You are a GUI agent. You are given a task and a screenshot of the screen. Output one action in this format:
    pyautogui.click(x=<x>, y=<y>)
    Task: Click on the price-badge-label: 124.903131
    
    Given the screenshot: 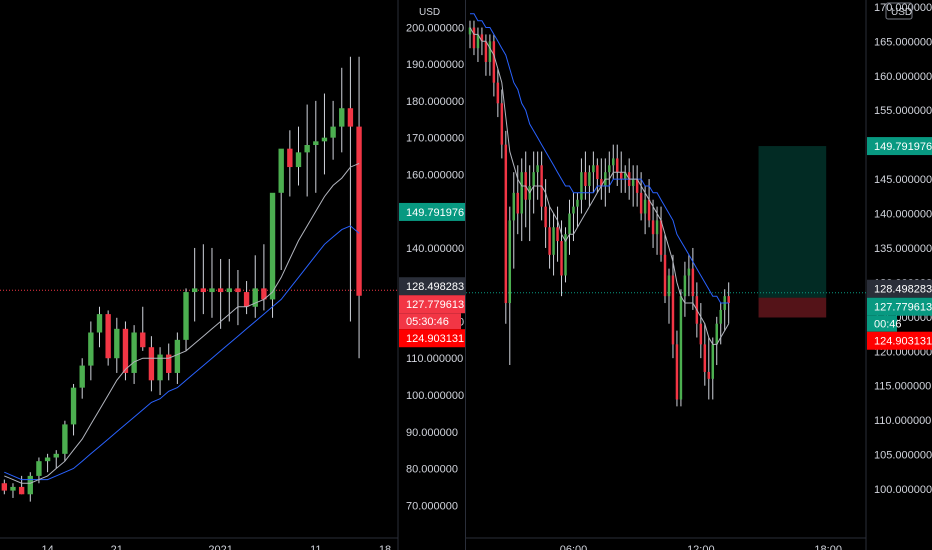 What is the action you would take?
    pyautogui.click(x=435, y=339)
    